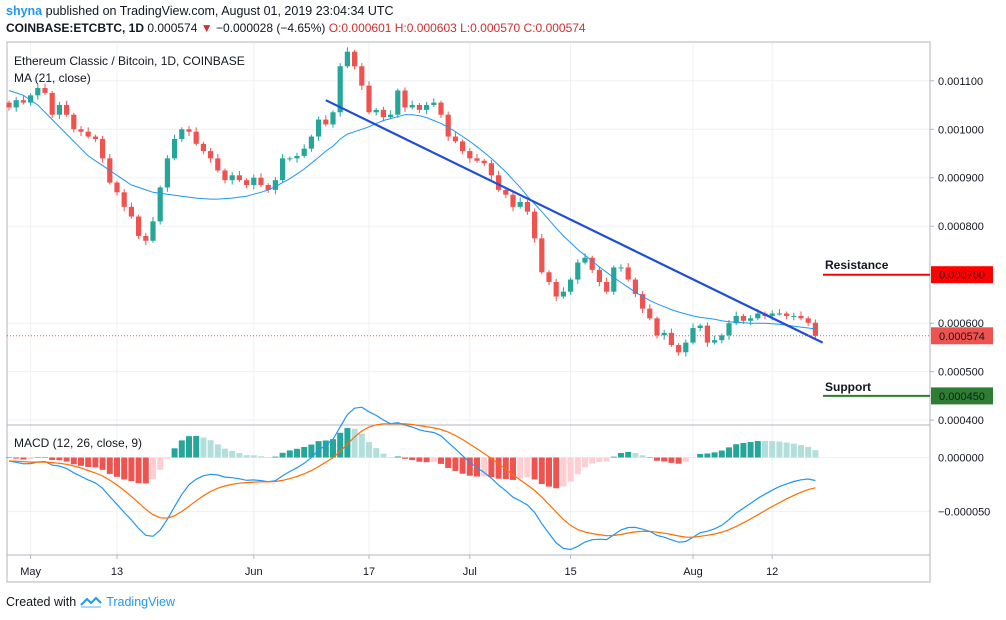  Describe the element at coordinates (117, 572) in the screenshot. I see `x-tick-label: 13` at that location.